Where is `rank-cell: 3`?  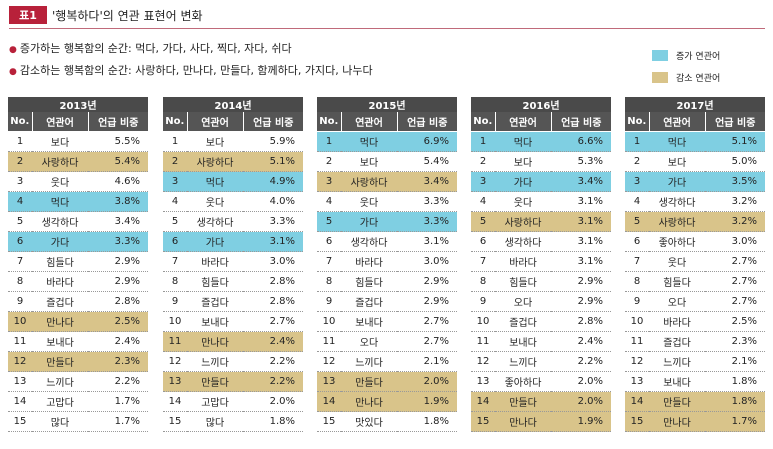
rank-cell: 3 is located at coordinates (637, 181).